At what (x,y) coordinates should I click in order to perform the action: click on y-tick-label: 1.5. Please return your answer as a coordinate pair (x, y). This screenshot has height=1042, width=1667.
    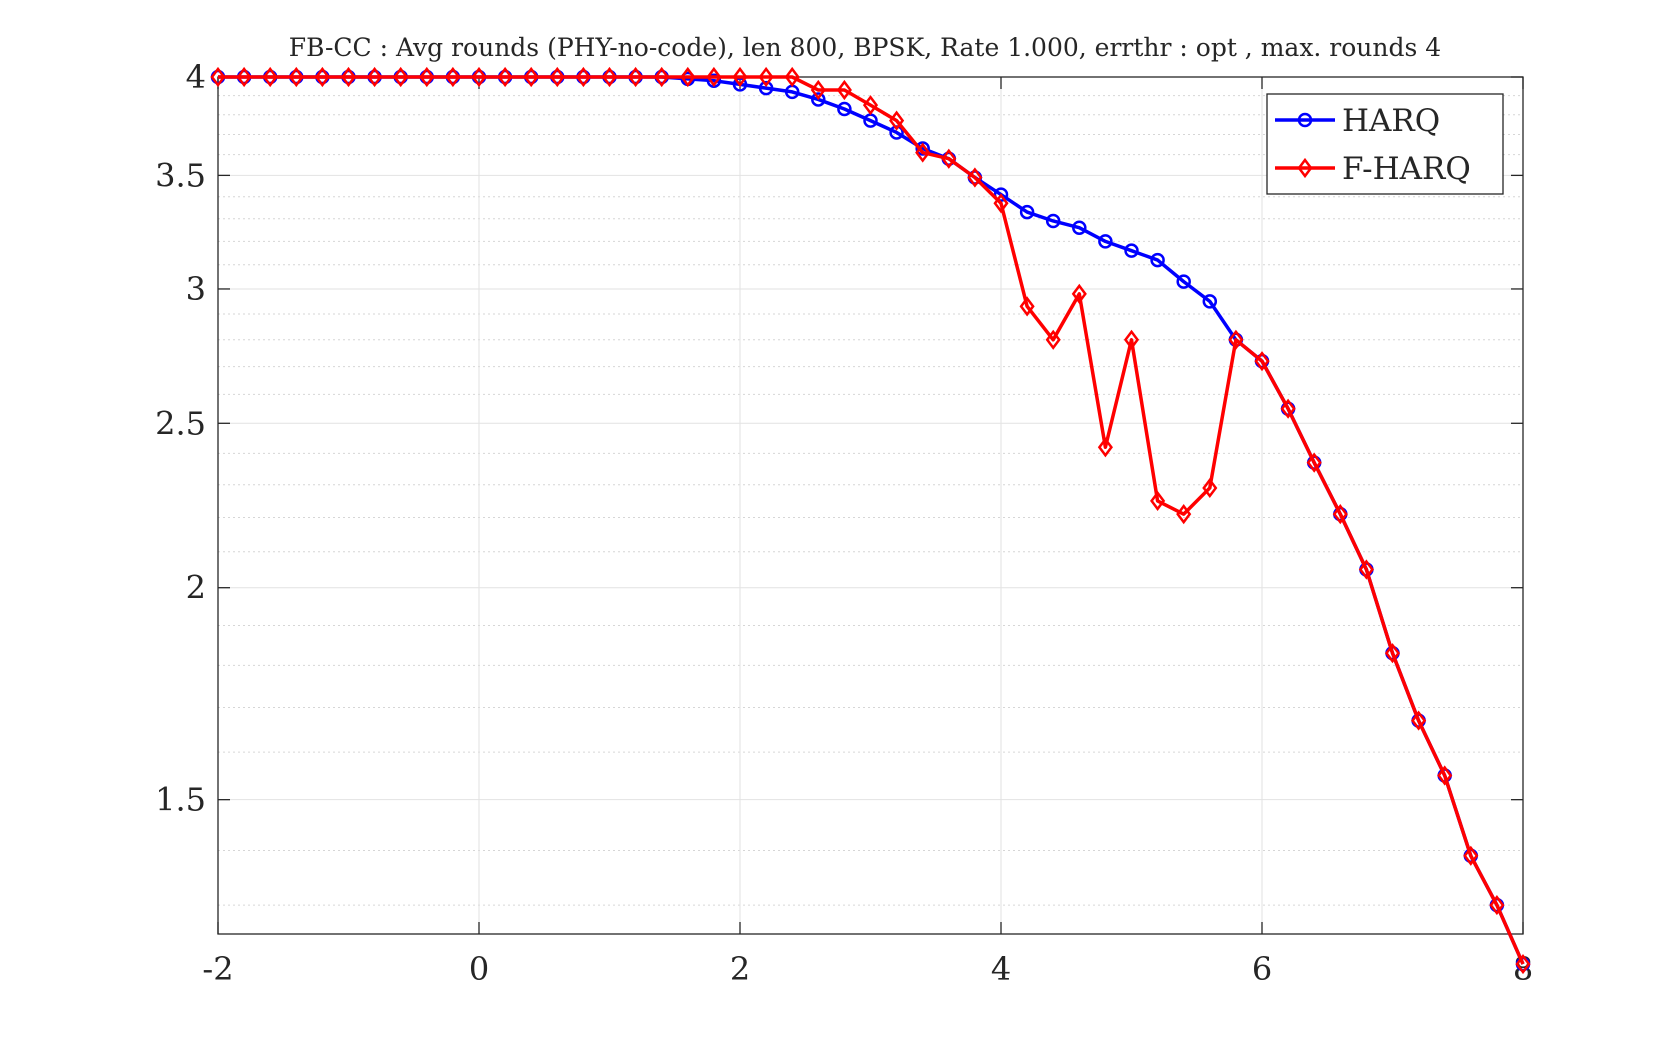
    Looking at the image, I should click on (180, 800).